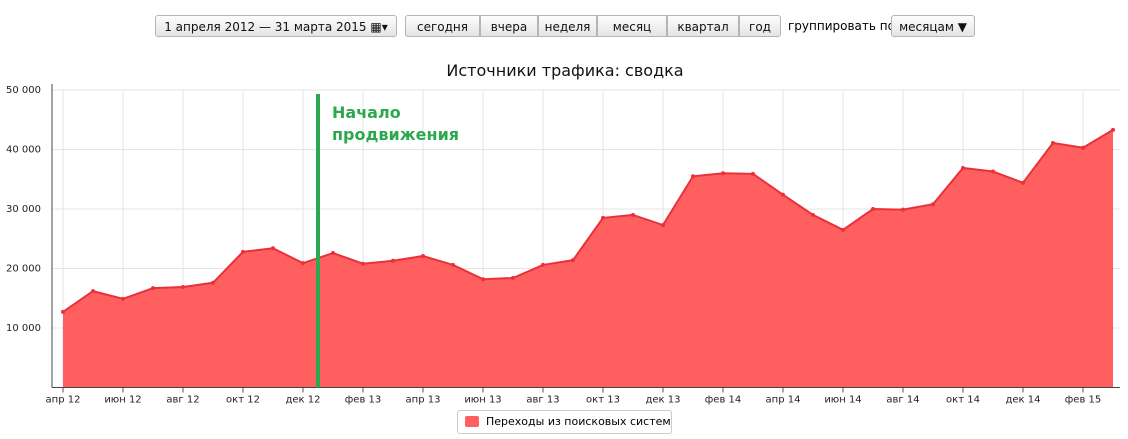 The height and width of the screenshot is (439, 1128). What do you see at coordinates (182, 400) in the screenshot?
I see `x-tick-label: авг 12` at bounding box center [182, 400].